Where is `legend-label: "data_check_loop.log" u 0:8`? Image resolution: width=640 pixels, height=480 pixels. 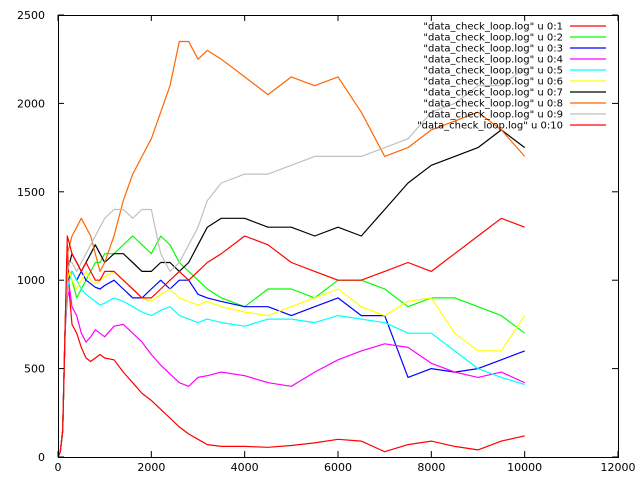 legend-label: "data_check_loop.log" u 0:8 is located at coordinates (493, 104).